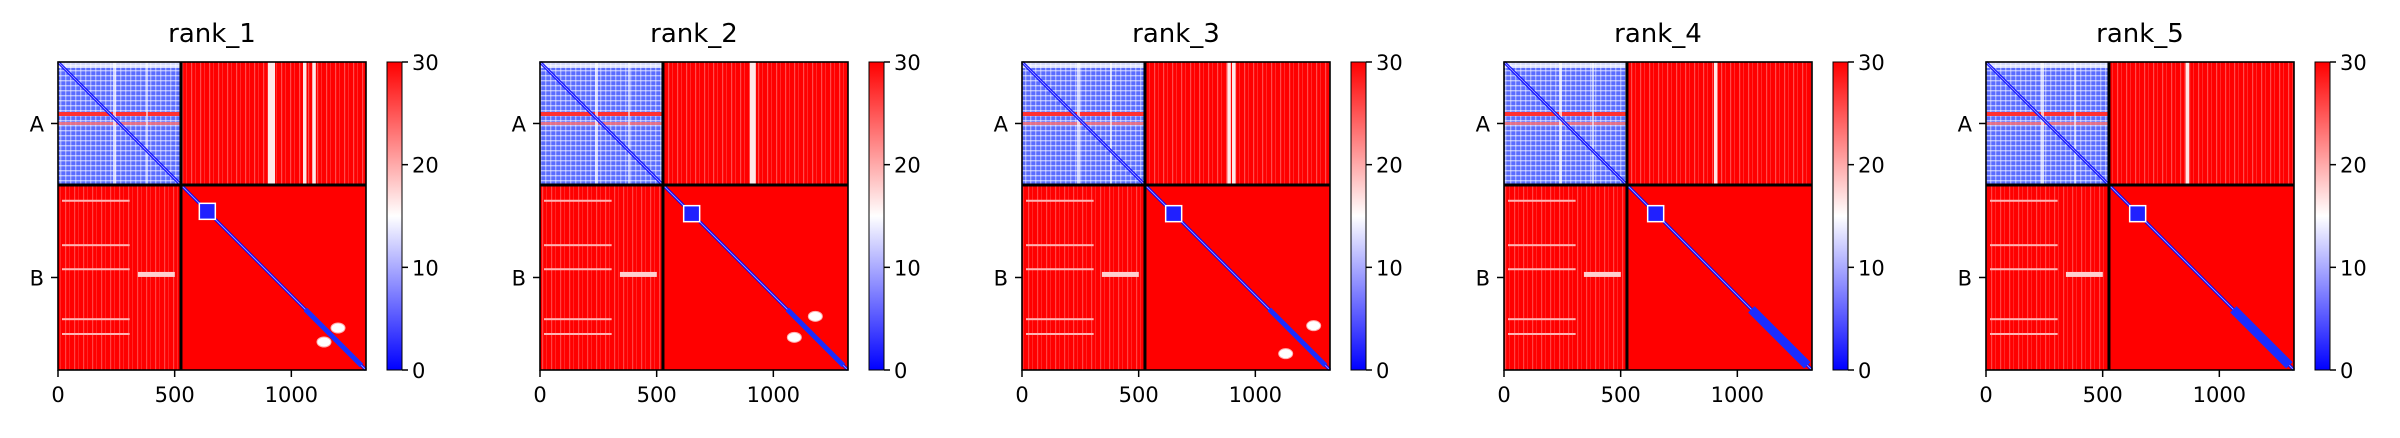 The image size is (2400, 438). Describe the element at coordinates (2140, 34) in the screenshot. I see `panel-title: rank_5` at that location.